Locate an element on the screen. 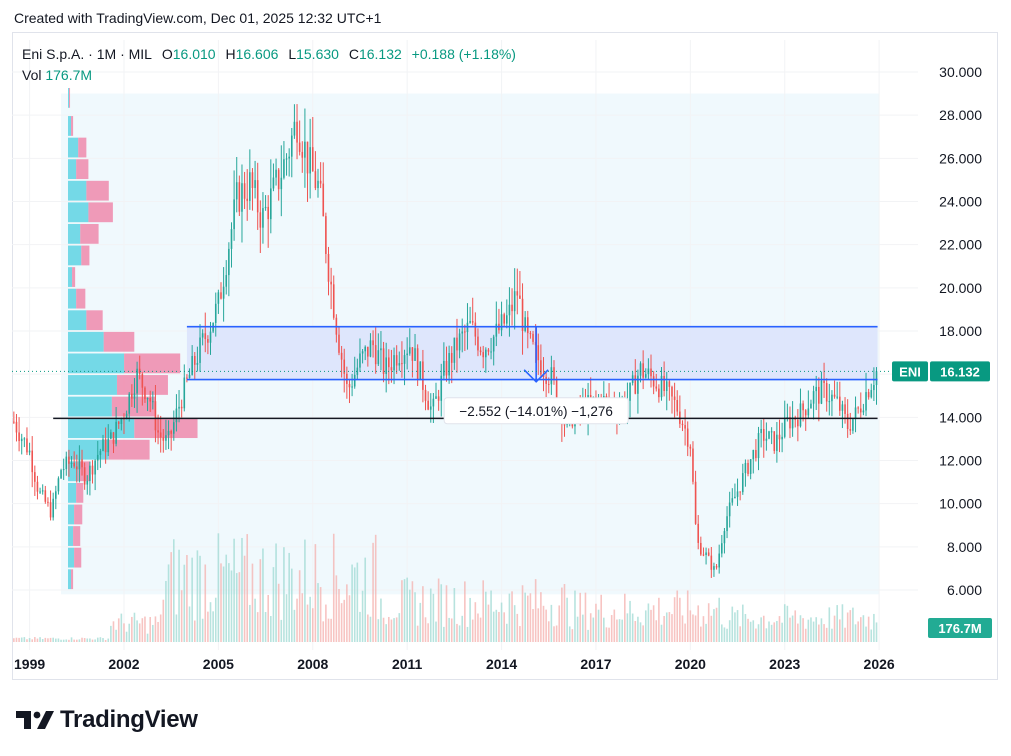 Image resolution: width=1011 pixels, height=756 pixels. volume-badge is located at coordinates (960, 628).